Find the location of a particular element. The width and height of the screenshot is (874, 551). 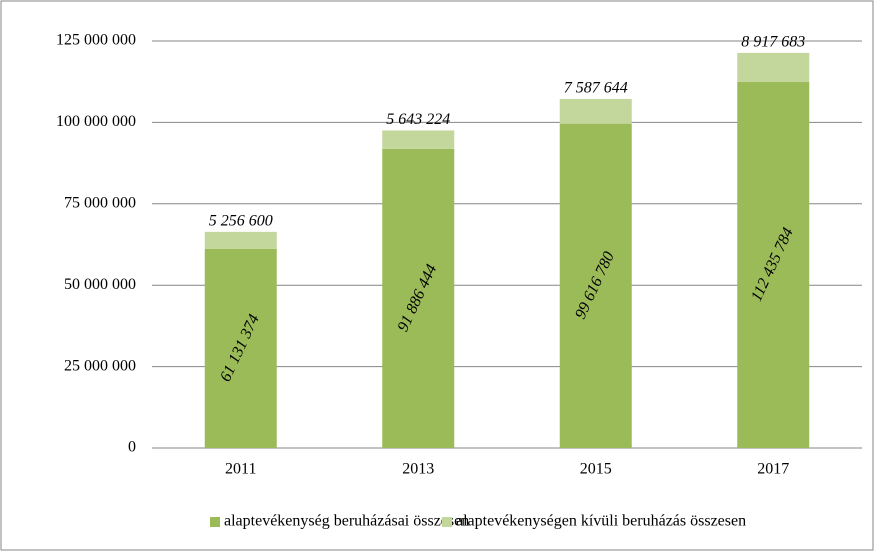

y-tick-label: 25 000 000 is located at coordinates (100, 365).